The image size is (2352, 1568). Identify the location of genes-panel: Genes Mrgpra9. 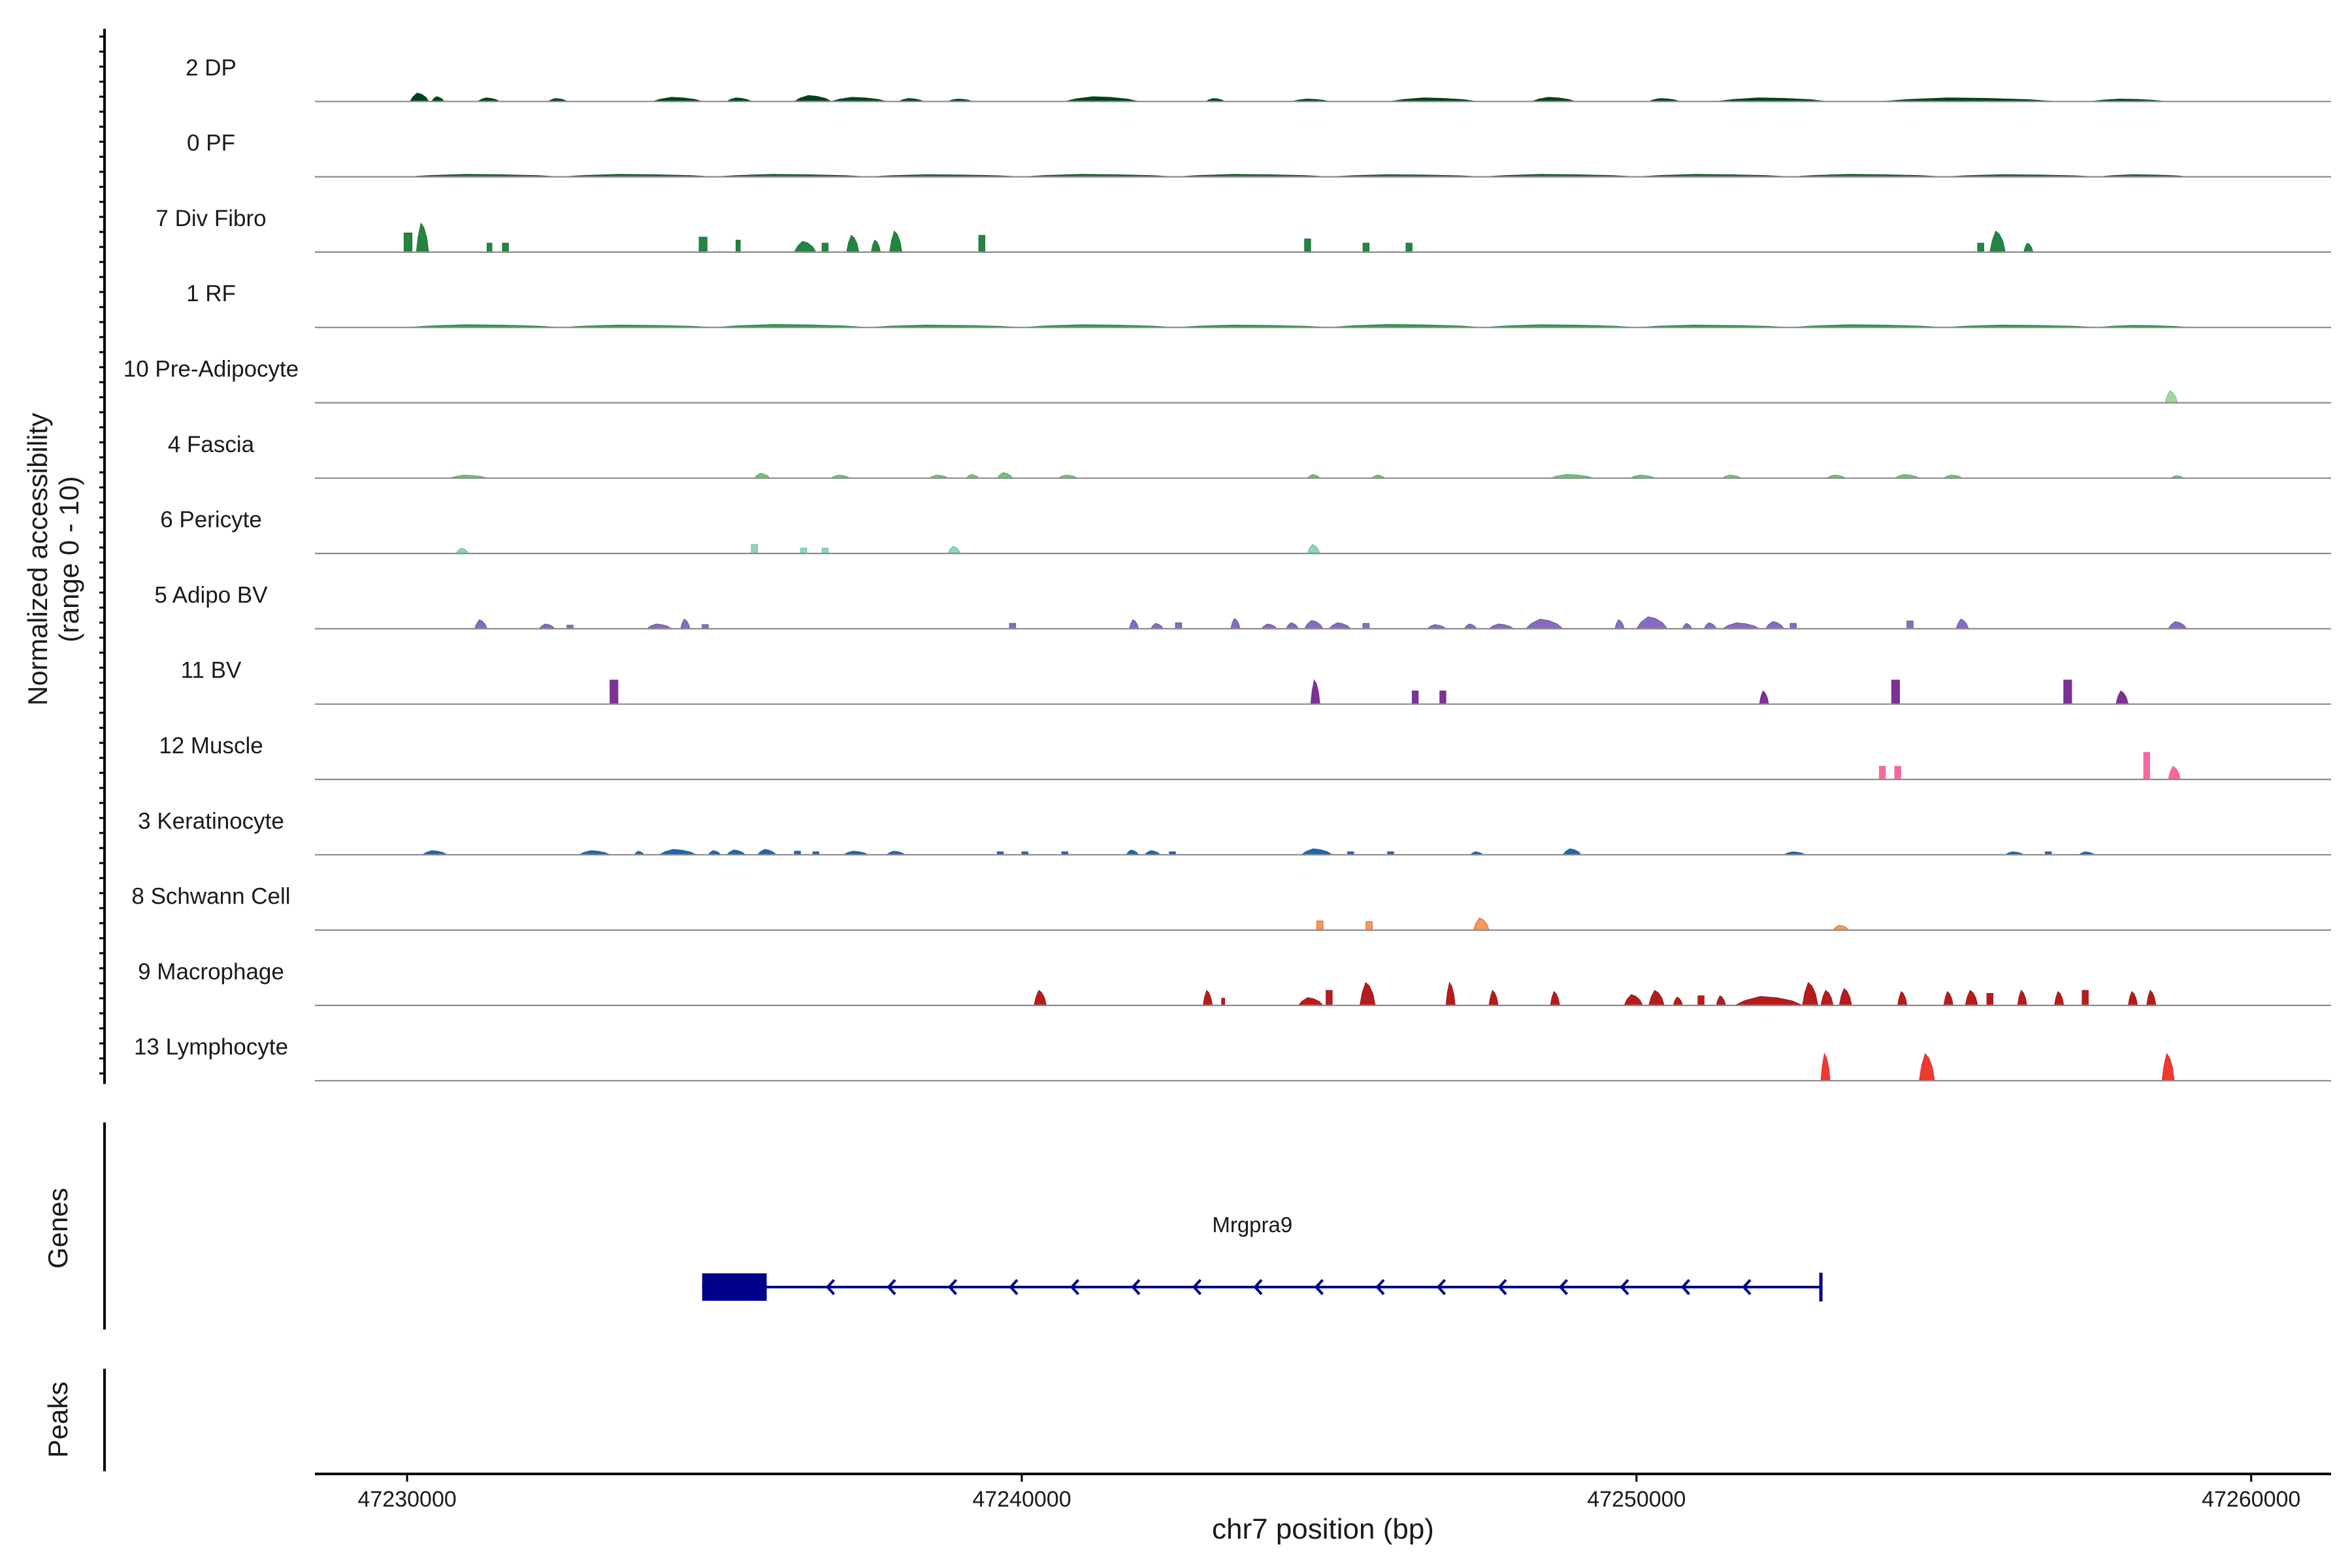
(932, 1226).